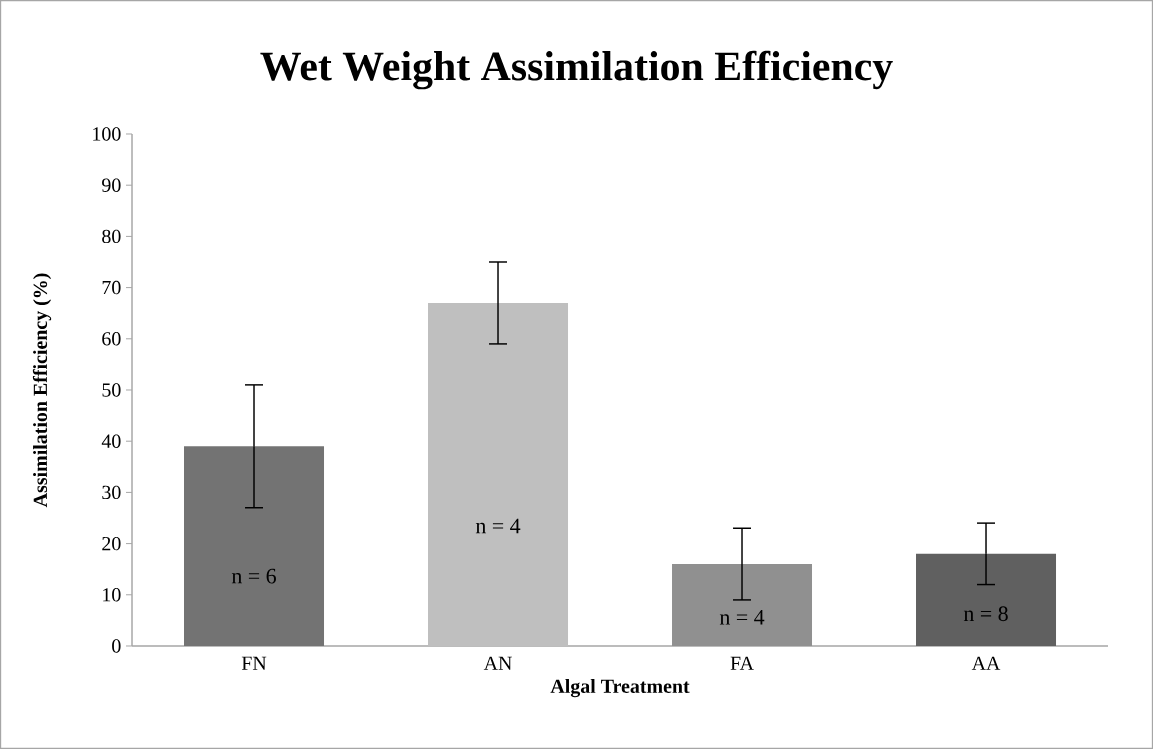 This screenshot has width=1153, height=749. Describe the element at coordinates (253, 576) in the screenshot. I see `annotation: n = 6` at that location.